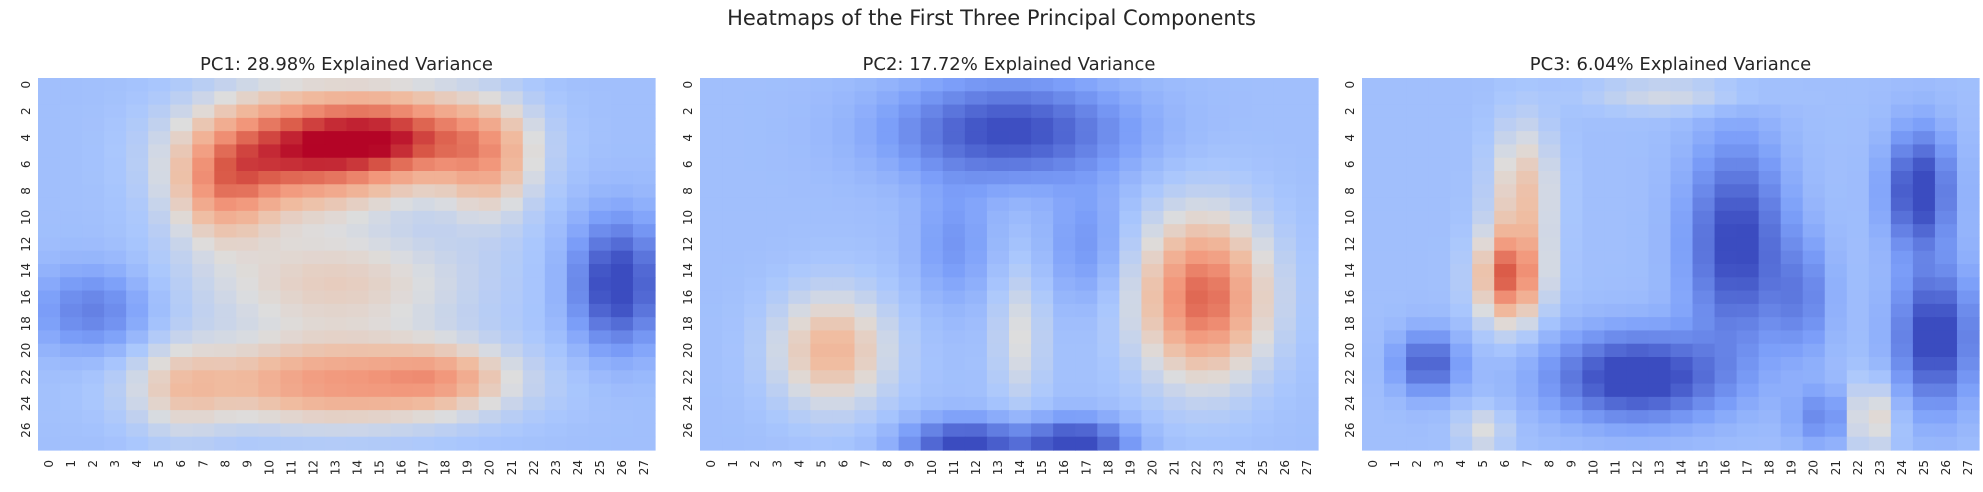 Image resolution: width=1983 pixels, height=492 pixels. I want to click on x-tick-label: 13, so click(335, 467).